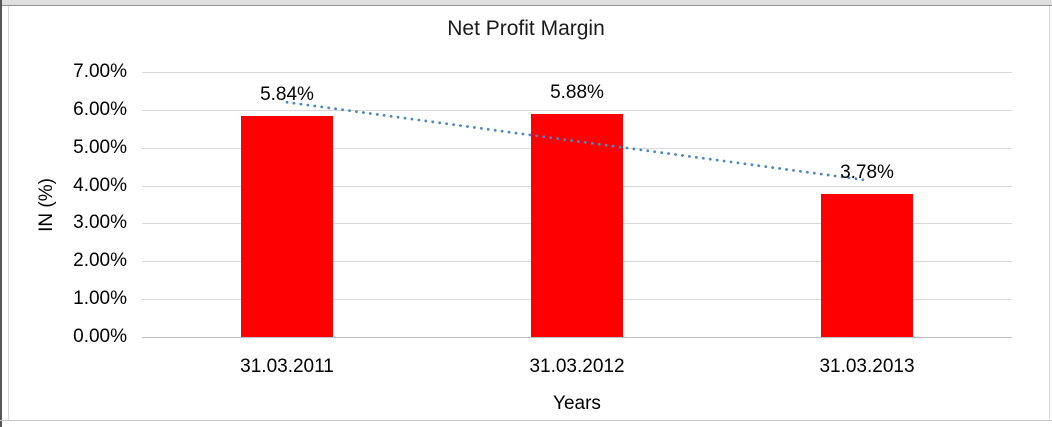 The width and height of the screenshot is (1052, 427). What do you see at coordinates (100, 260) in the screenshot?
I see `y-tick-label: 2.00%` at bounding box center [100, 260].